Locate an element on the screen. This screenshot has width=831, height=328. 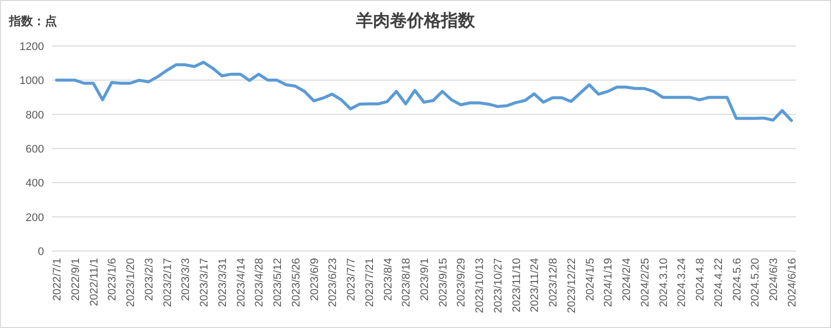
x-tick-label: 2023/7/7 is located at coordinates (352, 279).